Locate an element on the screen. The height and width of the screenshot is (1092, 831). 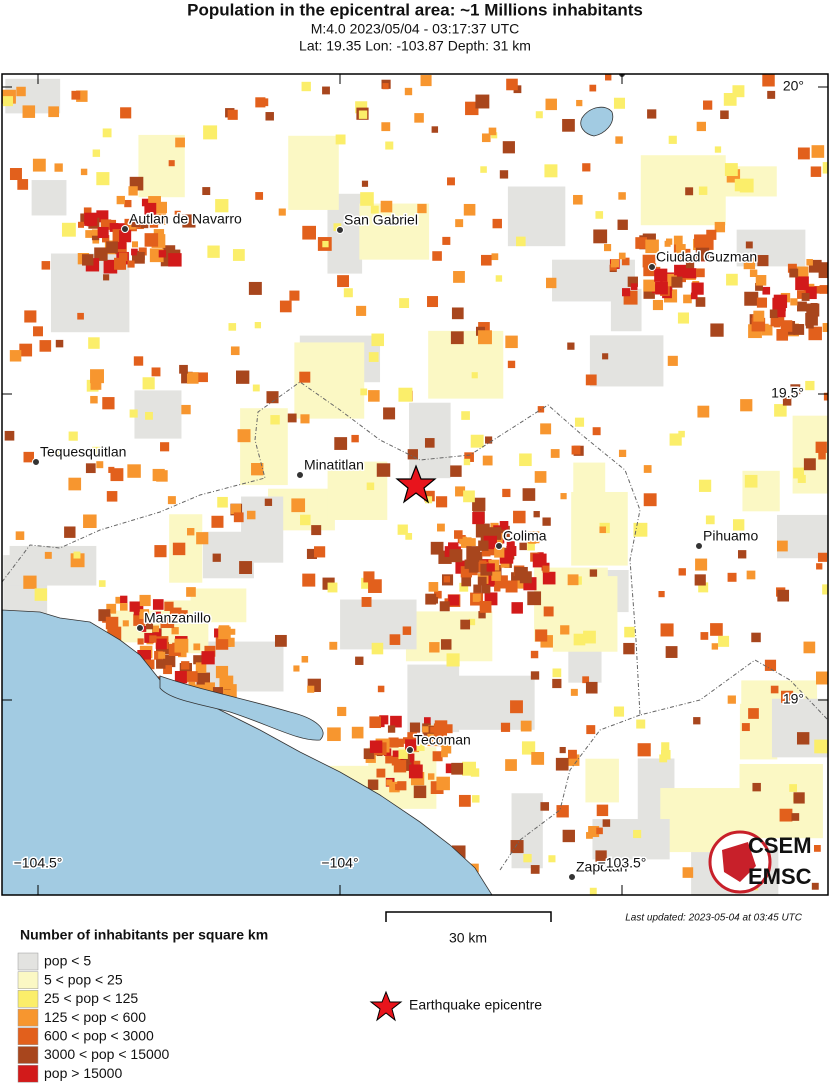
city-label: Autlan de Navarro is located at coordinates (185, 219).